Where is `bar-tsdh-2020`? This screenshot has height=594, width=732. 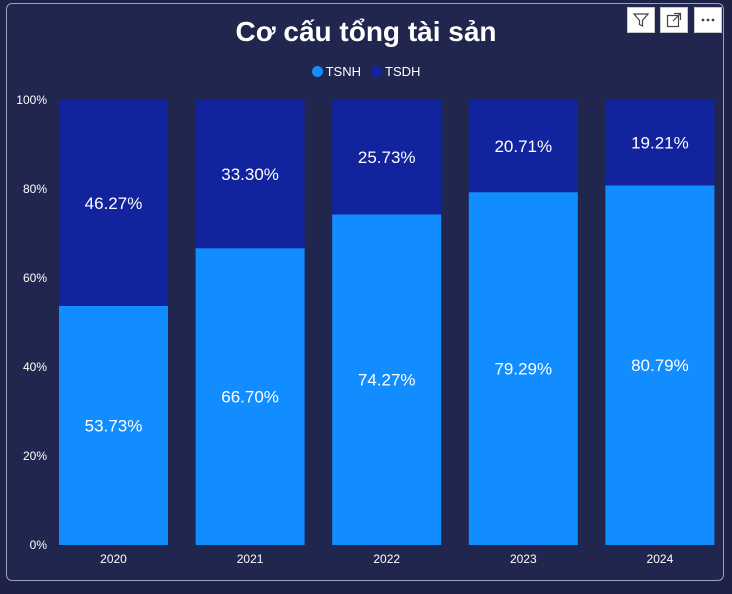
bar-tsdh-2020 is located at coordinates (113, 203).